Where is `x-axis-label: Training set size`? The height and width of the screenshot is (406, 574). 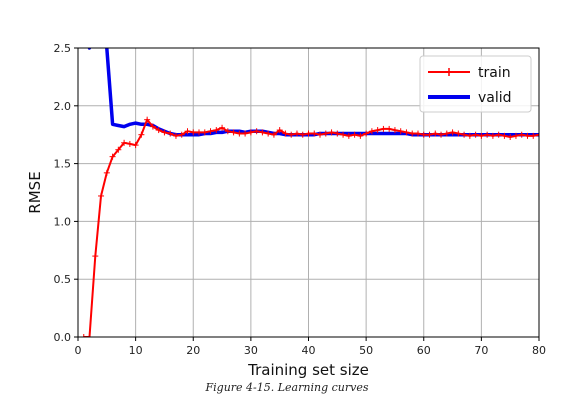 x-axis-label: Training set size is located at coordinates (308, 370).